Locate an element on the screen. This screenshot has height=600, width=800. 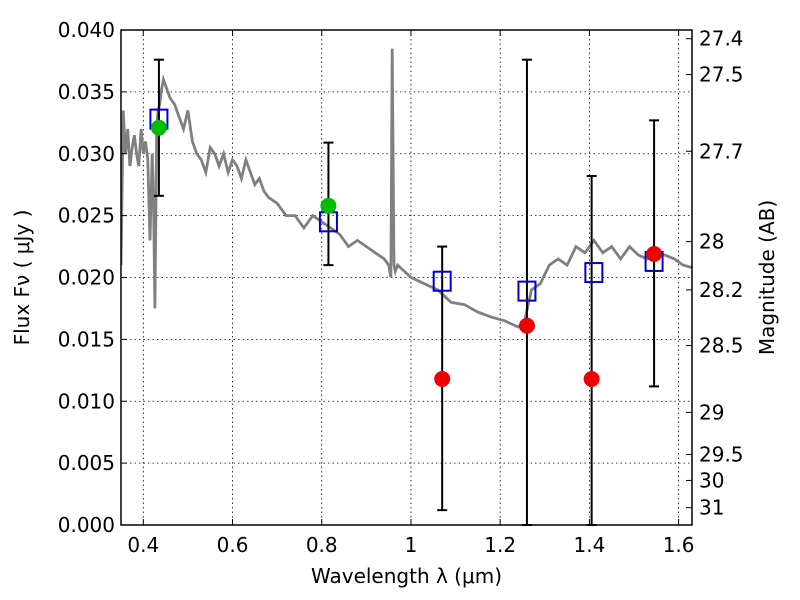
x-axis-label: Wavelength λ (μm) is located at coordinates (406, 576).